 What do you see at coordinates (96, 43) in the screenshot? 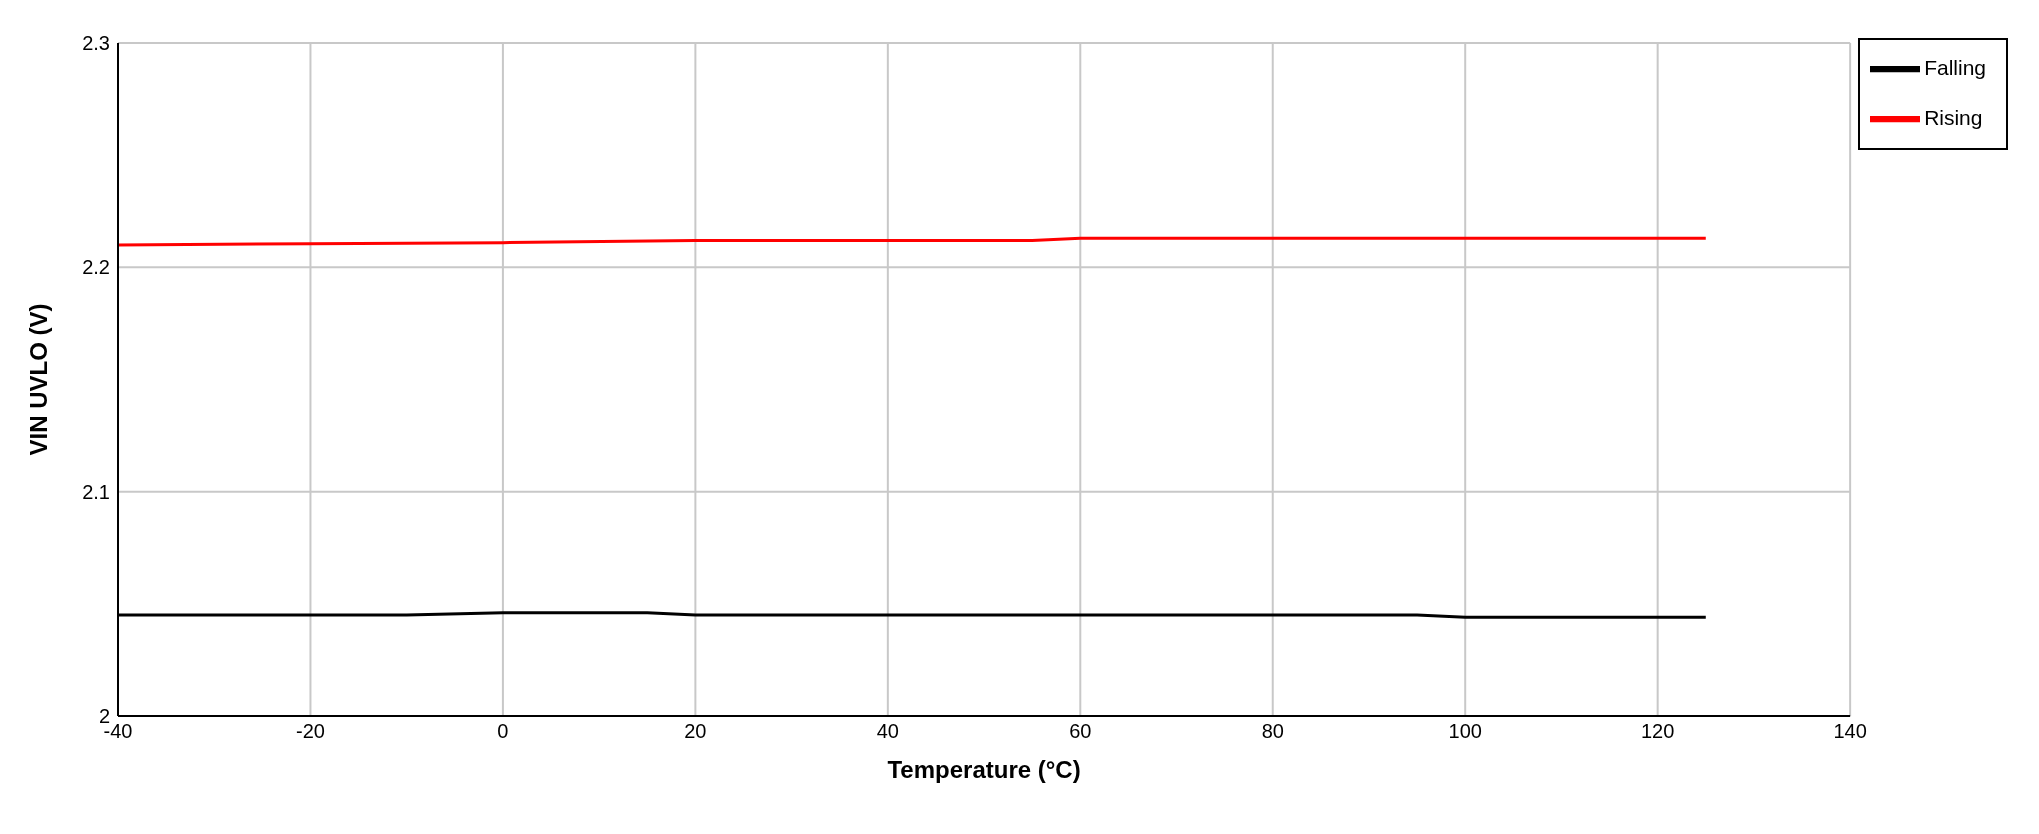
I see `y-tick-label: 2.3` at bounding box center [96, 43].